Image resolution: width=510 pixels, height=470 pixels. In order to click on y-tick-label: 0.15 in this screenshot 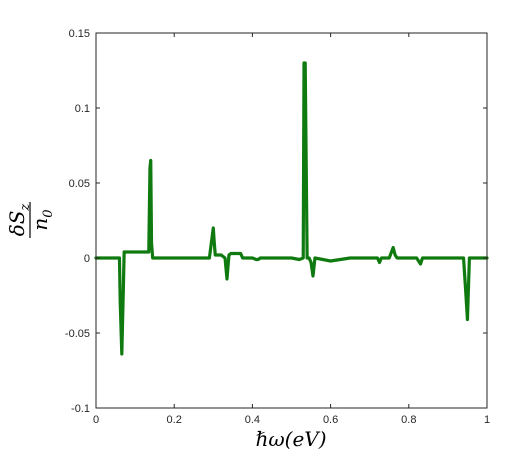, I will do `click(79, 34)`.